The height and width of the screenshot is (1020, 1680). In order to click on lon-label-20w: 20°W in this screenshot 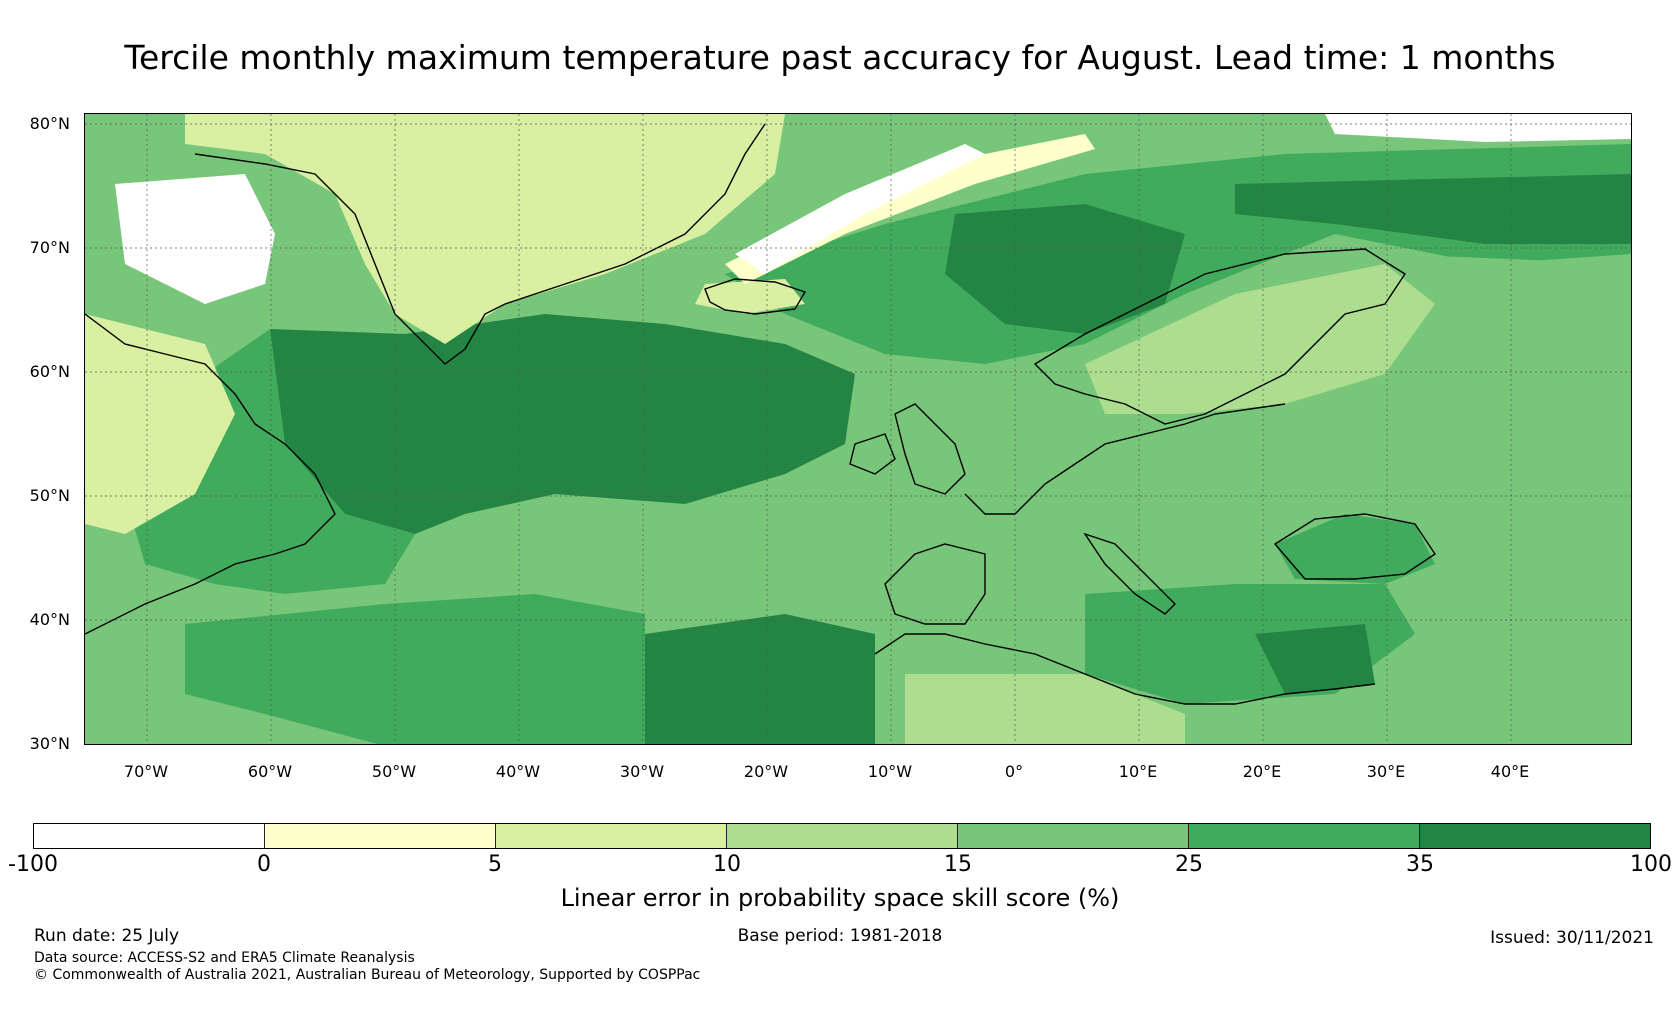, I will do `click(766, 771)`.